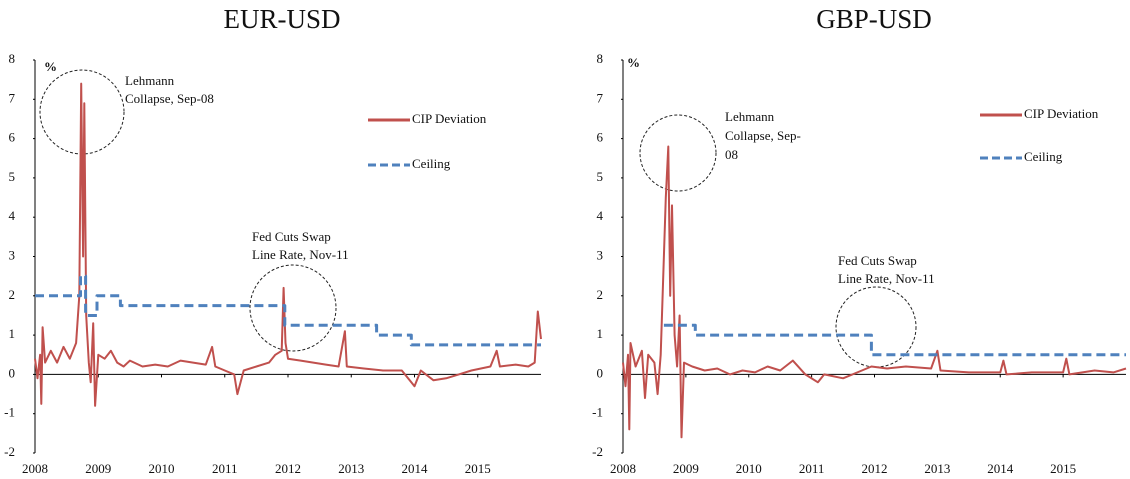  I want to click on chart-title: EUR-USD, so click(281, 19).